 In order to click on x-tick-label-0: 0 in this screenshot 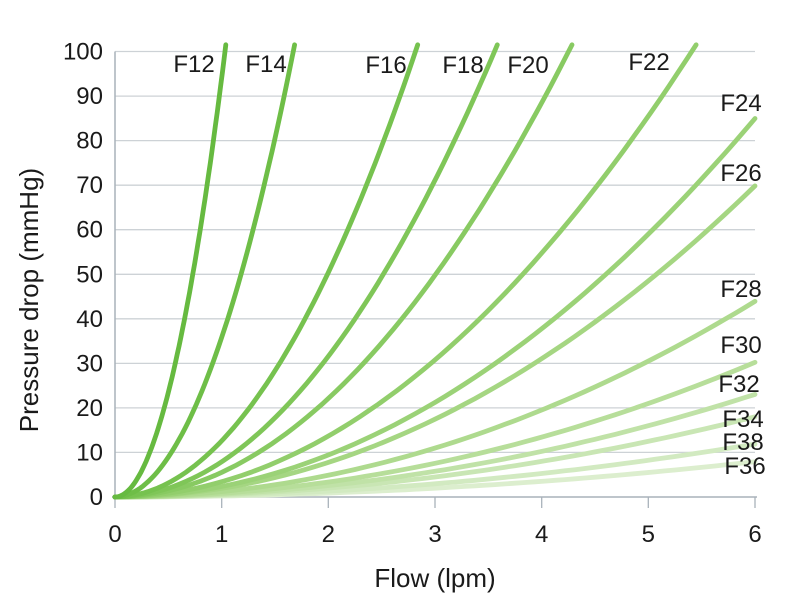, I will do `click(114, 534)`.